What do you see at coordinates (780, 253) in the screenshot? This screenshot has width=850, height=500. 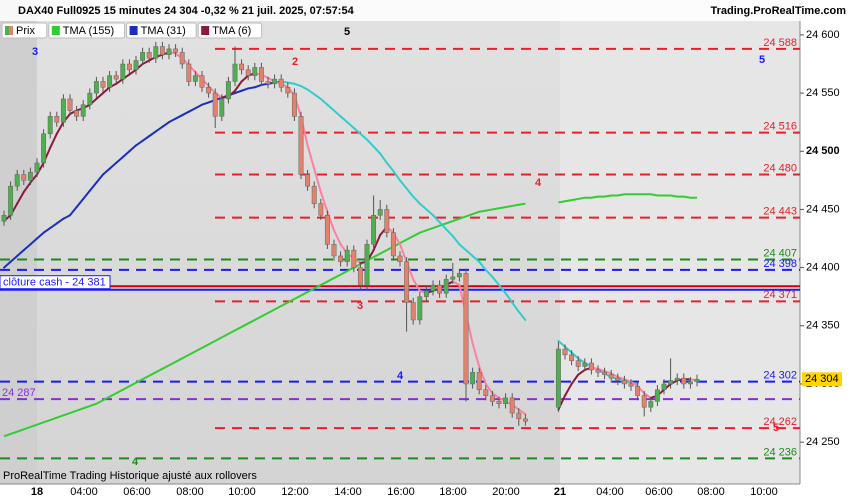 I see `level-label: 24 407` at bounding box center [780, 253].